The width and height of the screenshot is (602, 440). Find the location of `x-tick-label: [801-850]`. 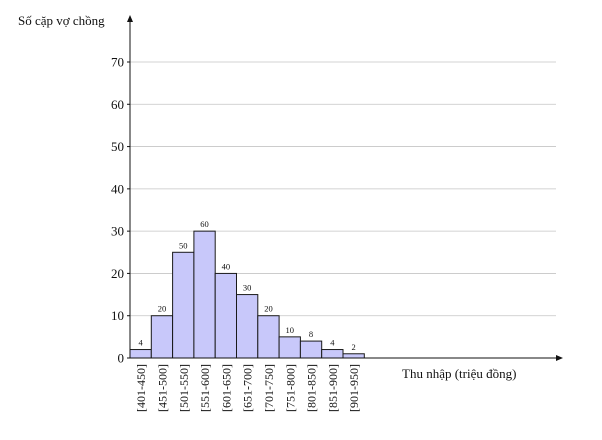

x-tick-label: [801-850] is located at coordinates (312, 388).